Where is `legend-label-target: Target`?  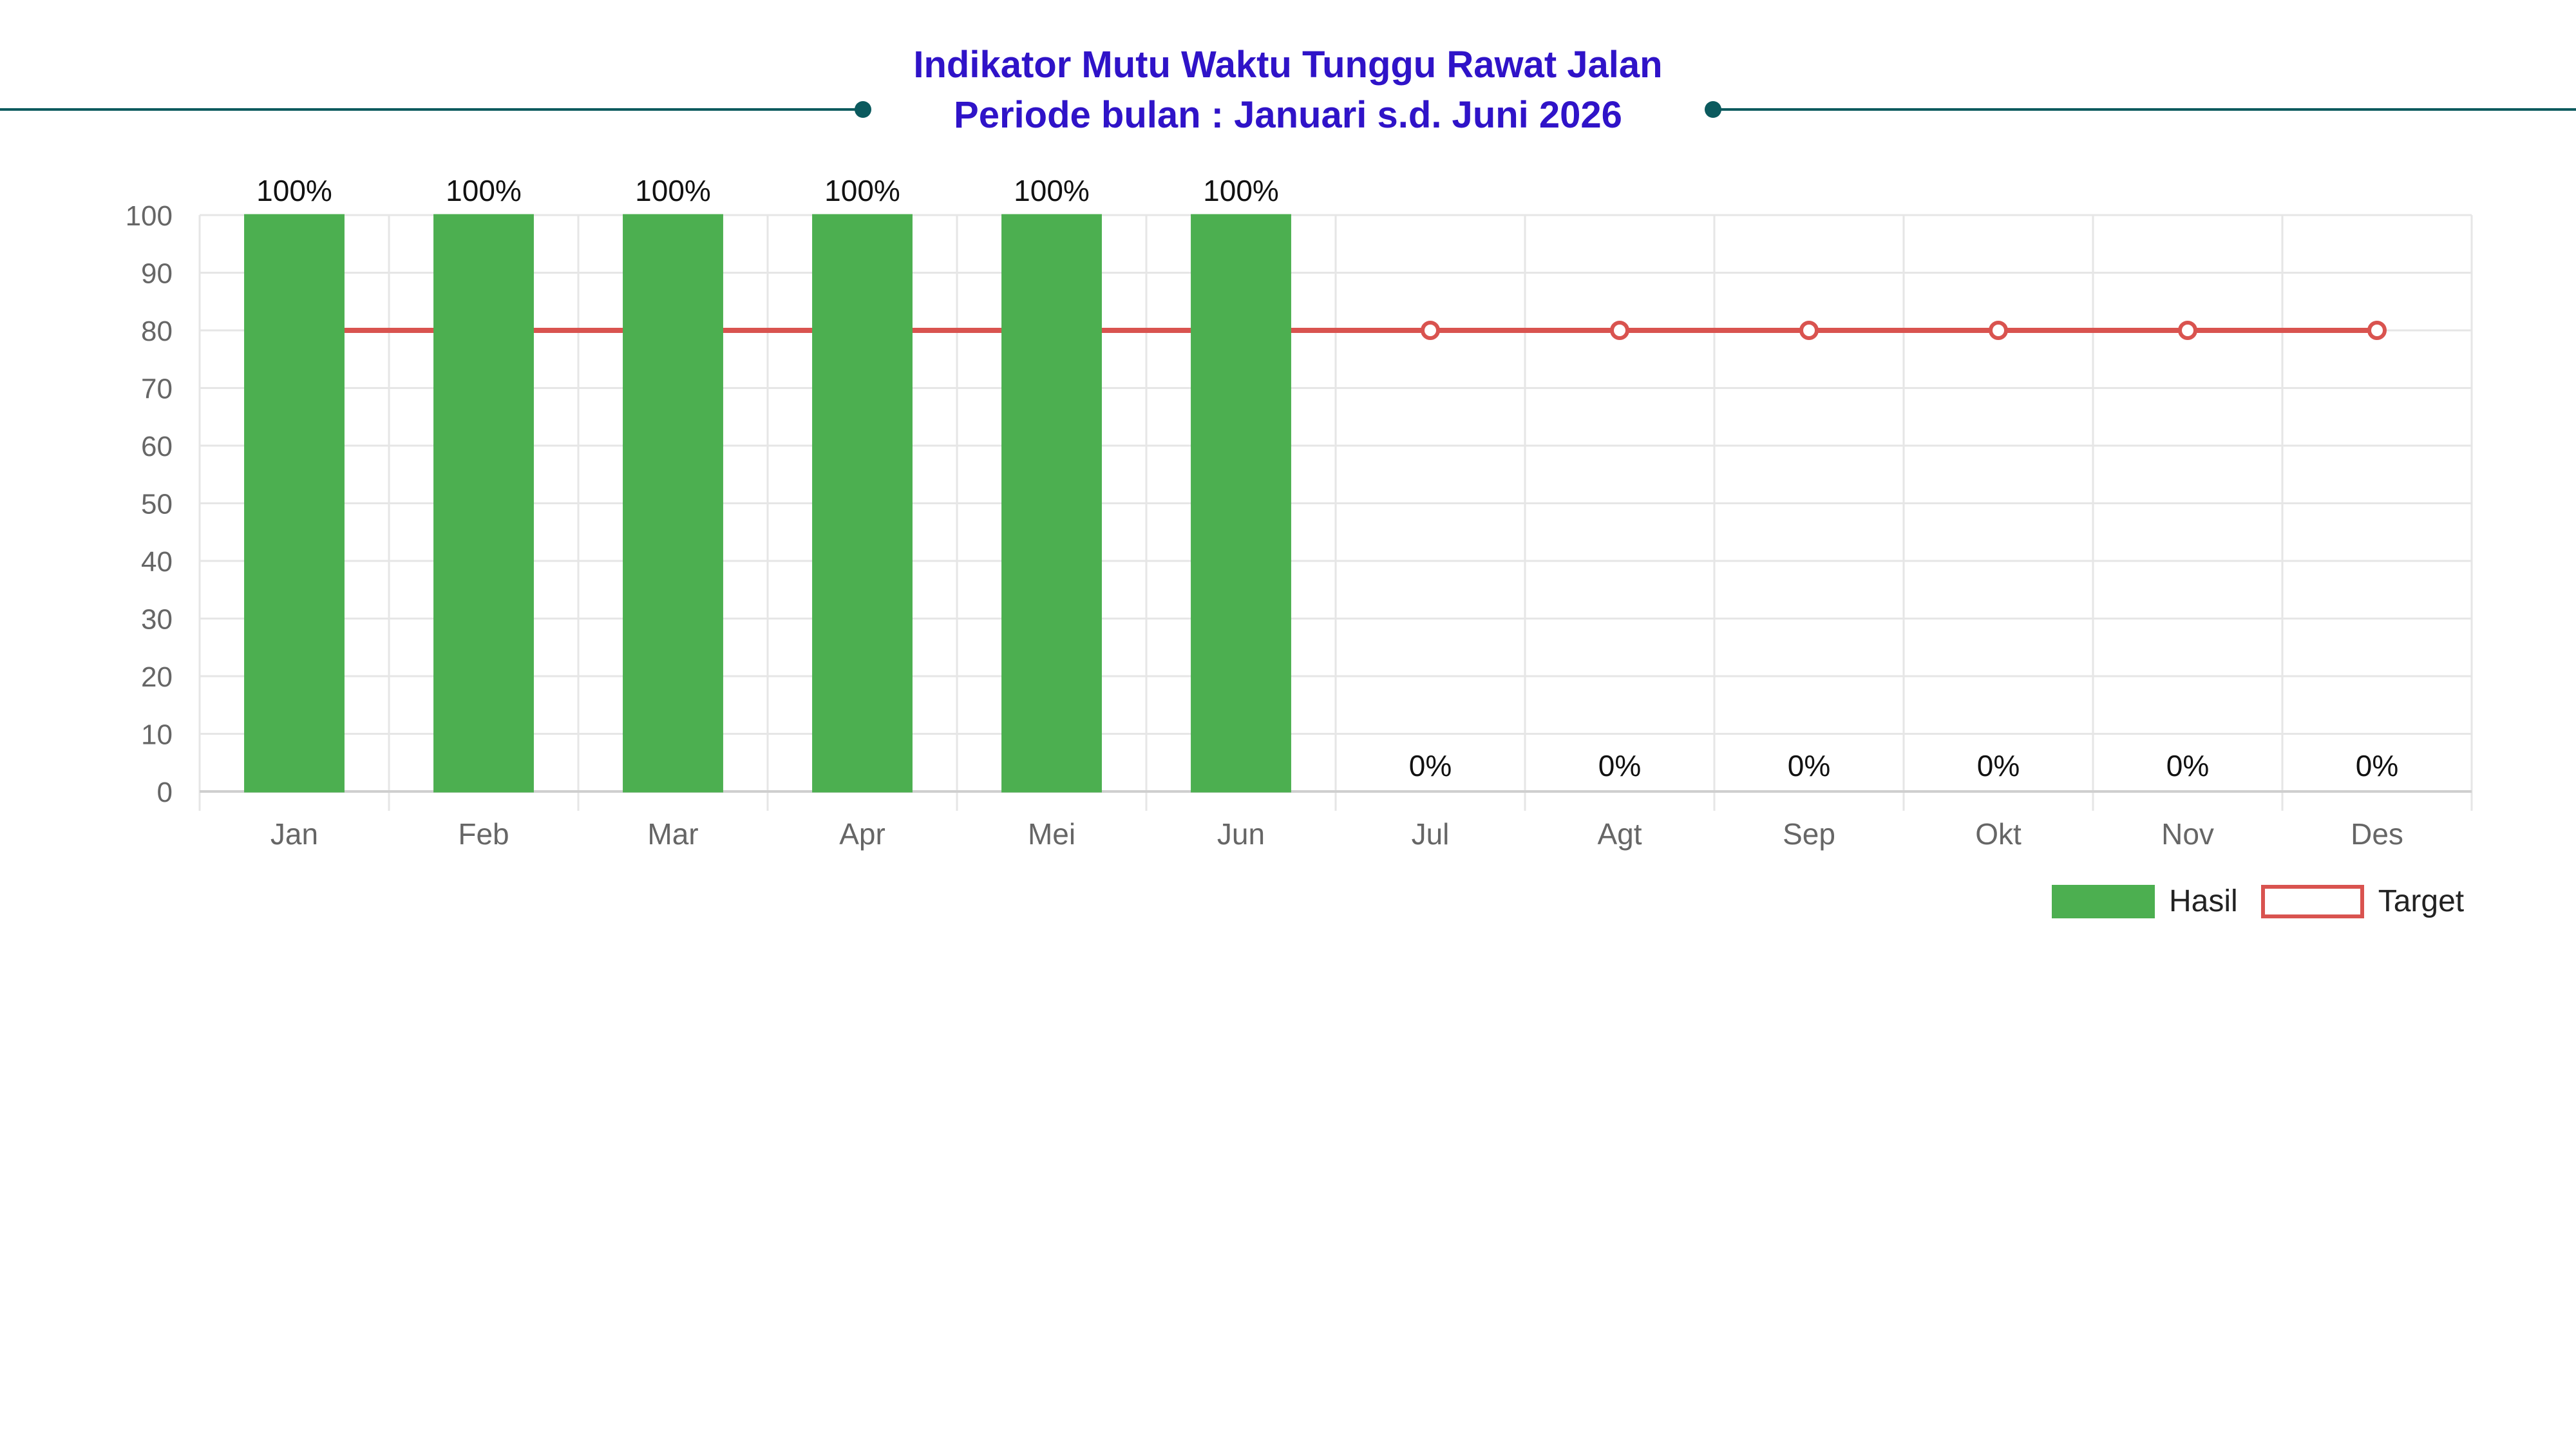
legend-label-target: Target is located at coordinates (2421, 901).